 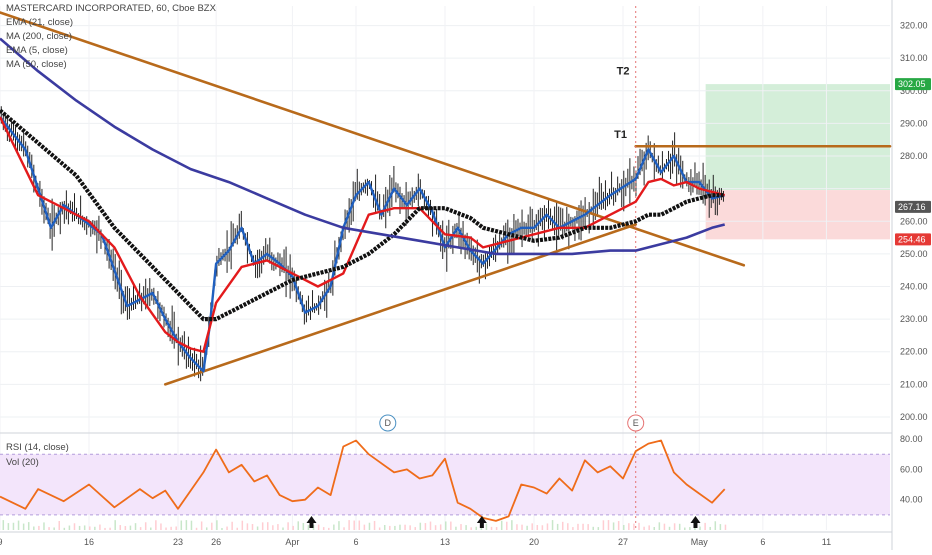 What do you see at coordinates (445, 542) in the screenshot?
I see `x-tick-6: 13` at bounding box center [445, 542].